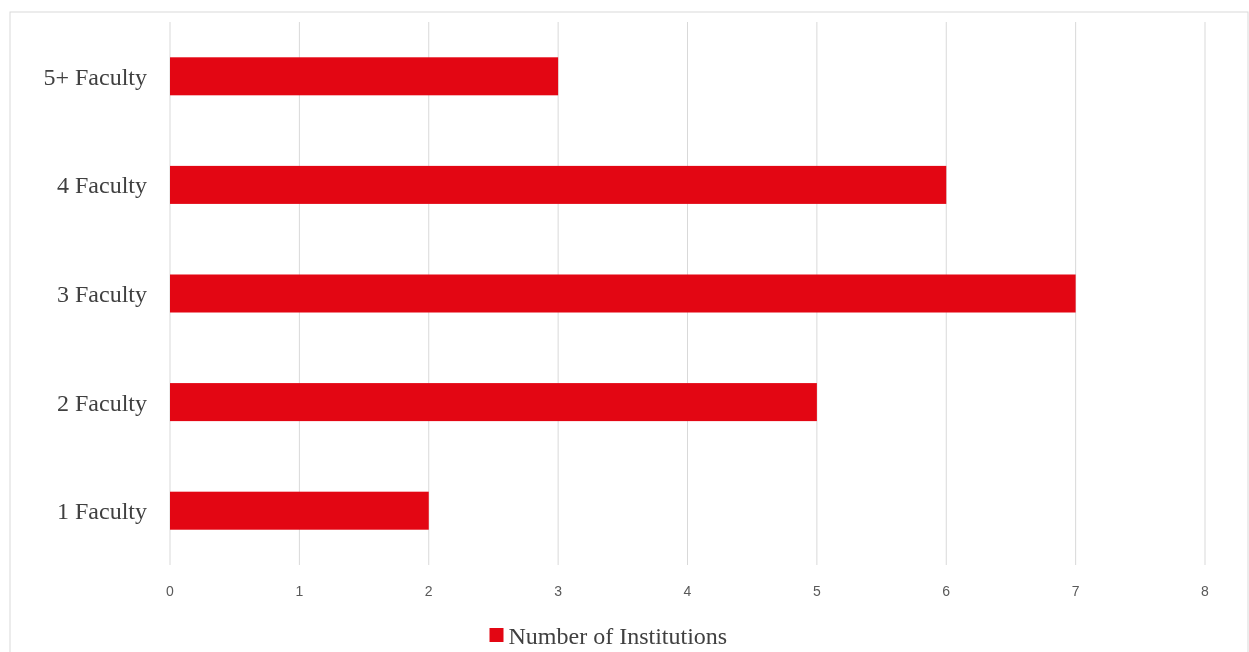  Describe the element at coordinates (946, 591) in the screenshot. I see `x-tick-label: 6` at that location.